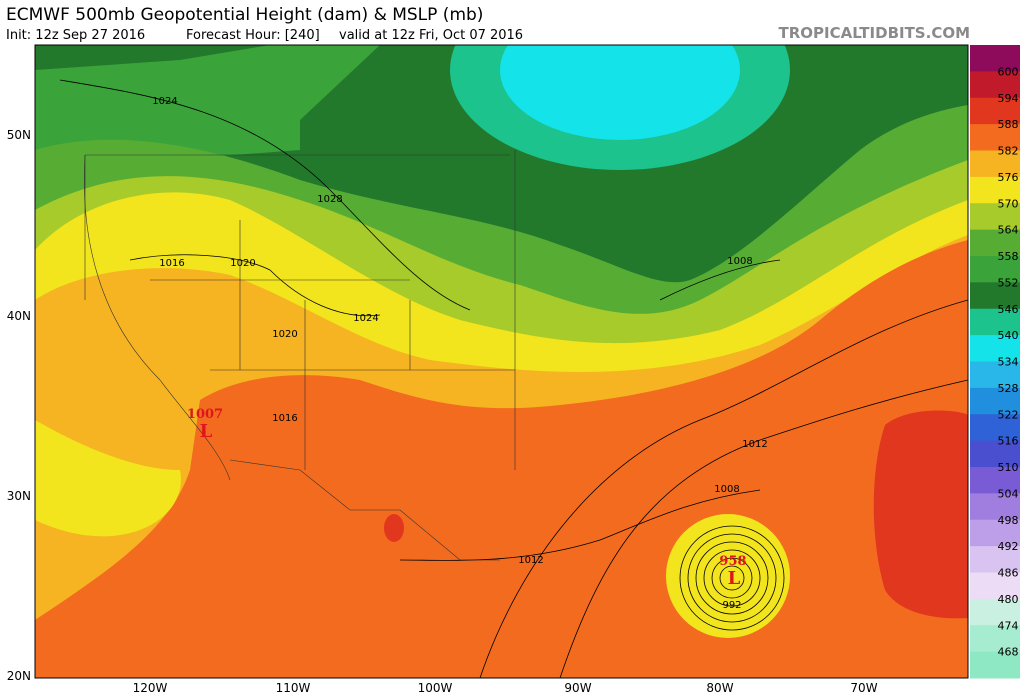 The image size is (1024, 696). What do you see at coordinates (1008, 441) in the screenshot?
I see `colorbar-label: 516` at bounding box center [1008, 441].